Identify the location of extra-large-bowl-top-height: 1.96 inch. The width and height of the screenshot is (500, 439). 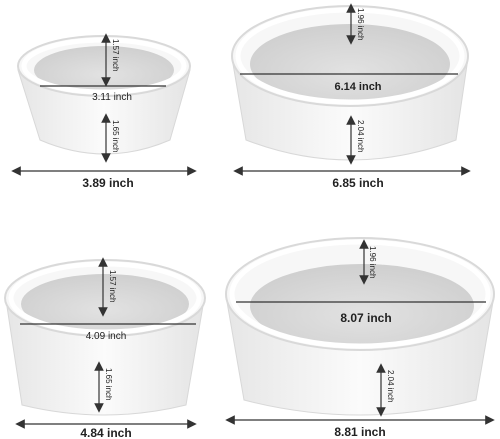
(372, 262).